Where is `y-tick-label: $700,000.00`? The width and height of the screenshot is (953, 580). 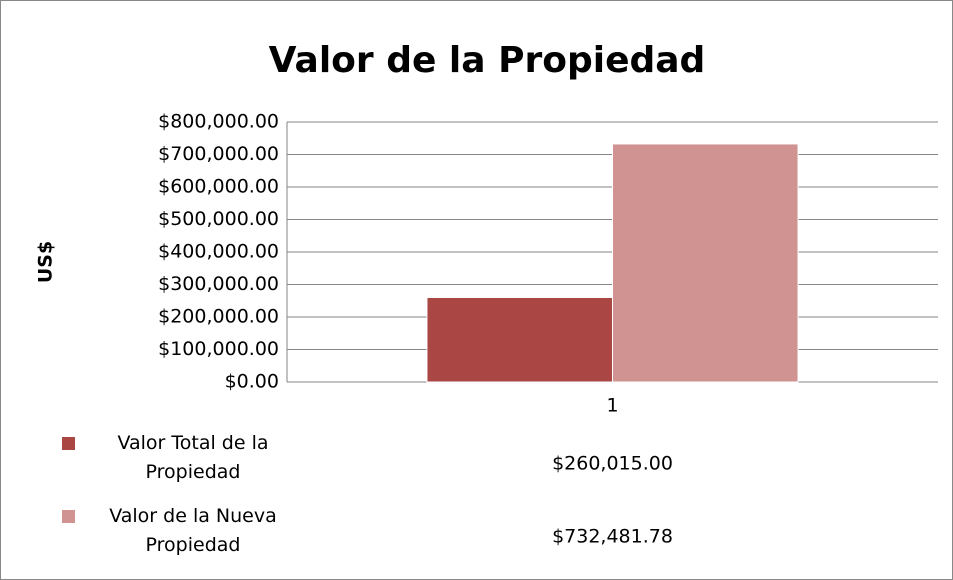
y-tick-label: $700,000.00 is located at coordinates (218, 154).